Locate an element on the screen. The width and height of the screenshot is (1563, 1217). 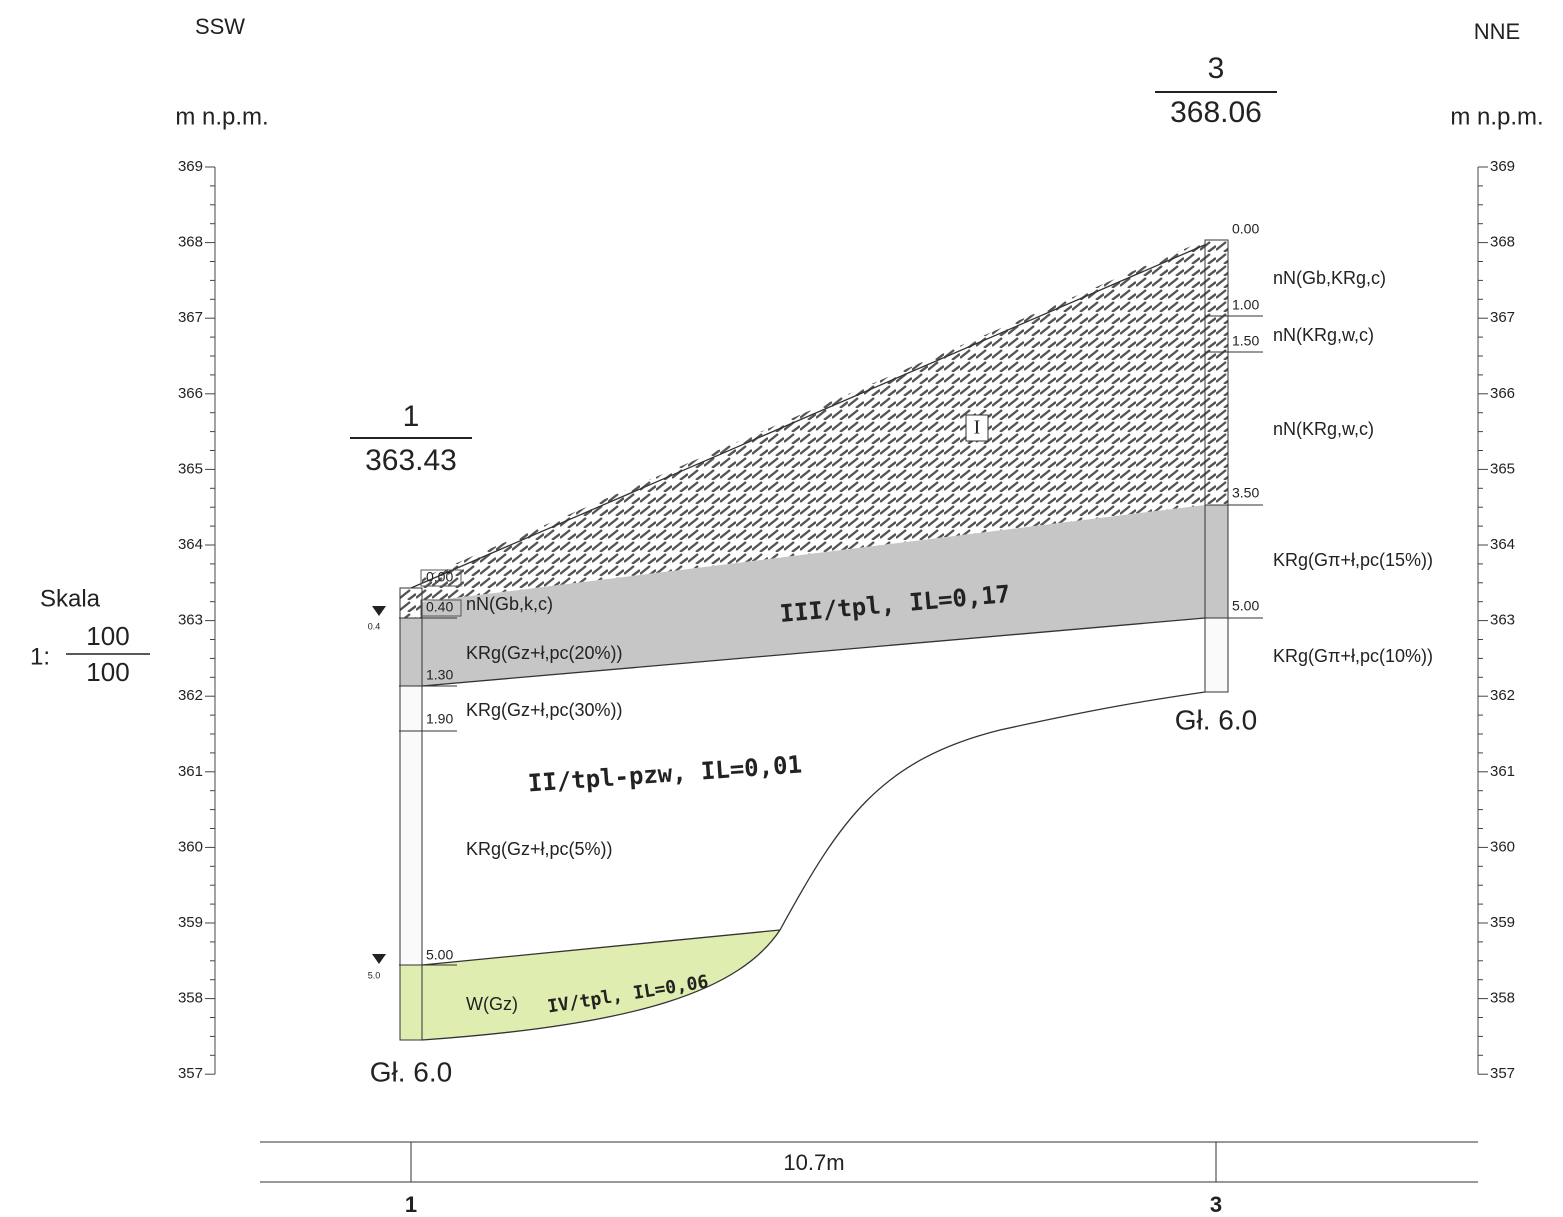
depth-label: 0.40 is located at coordinates (439, 607).